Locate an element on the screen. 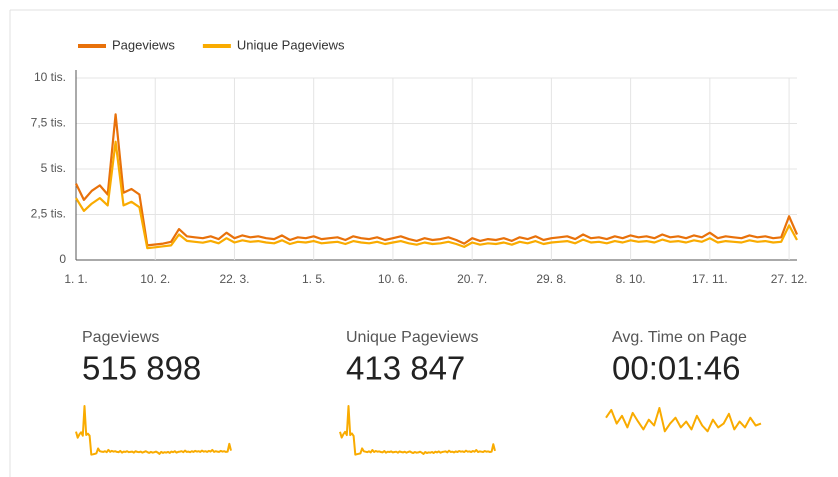 The width and height of the screenshot is (838, 477). x-tick-label: 29. 8. is located at coordinates (551, 279).